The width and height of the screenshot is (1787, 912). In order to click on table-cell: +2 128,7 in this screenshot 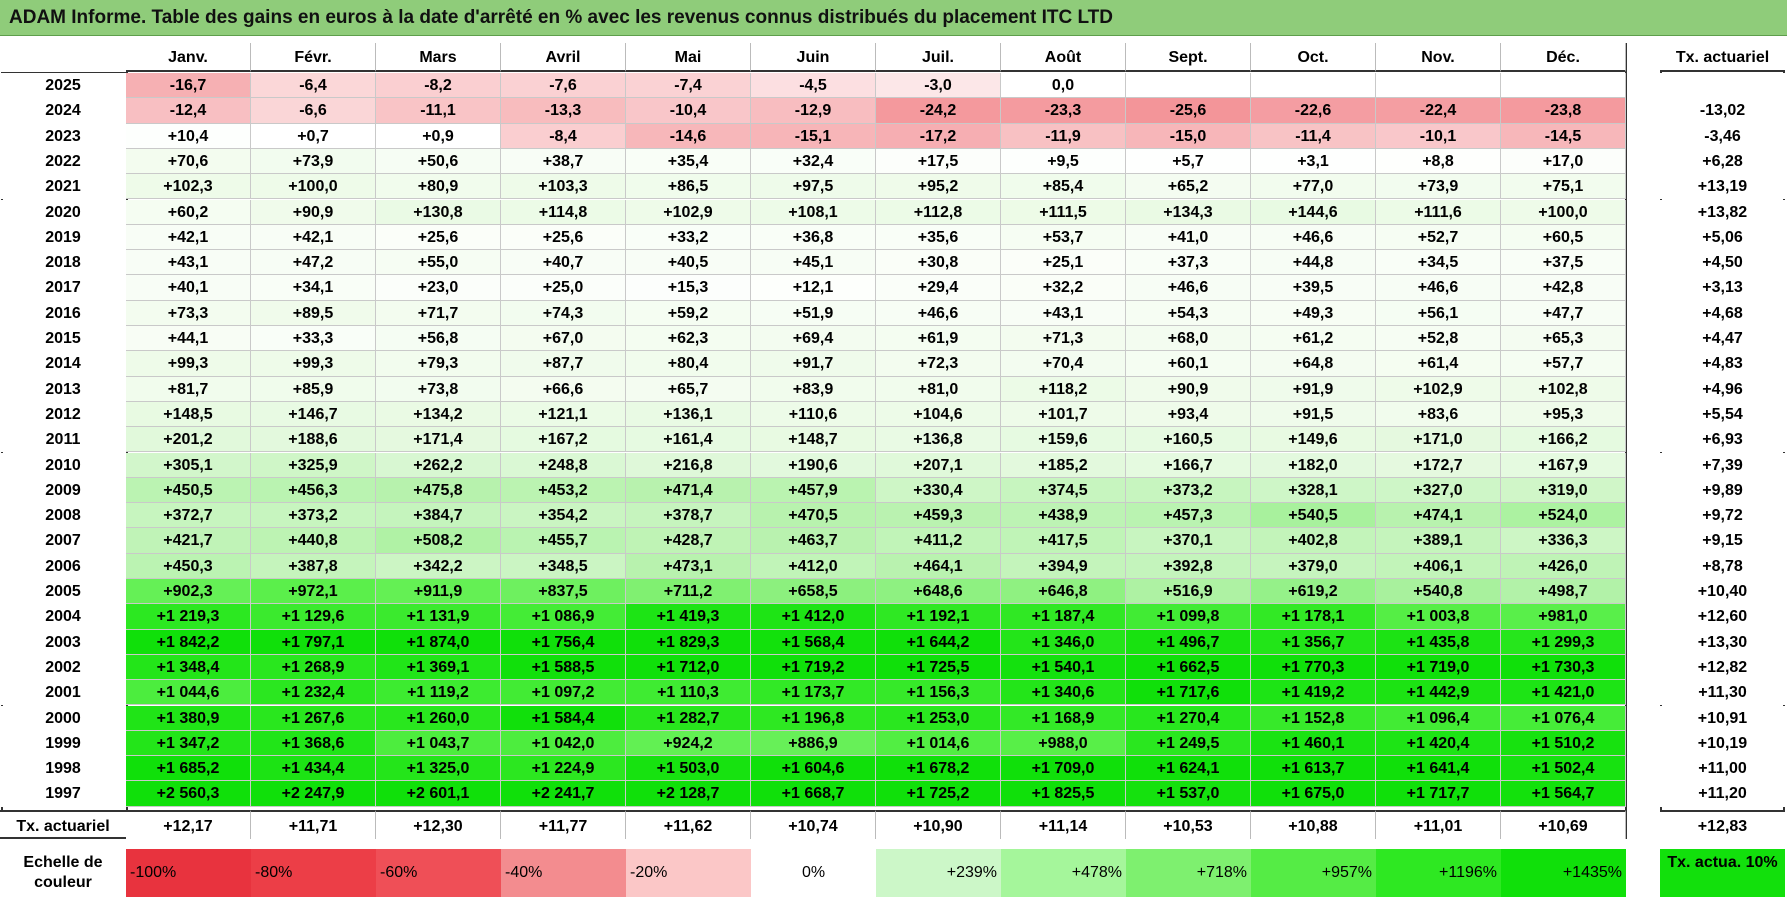, I will do `click(688, 794)`.